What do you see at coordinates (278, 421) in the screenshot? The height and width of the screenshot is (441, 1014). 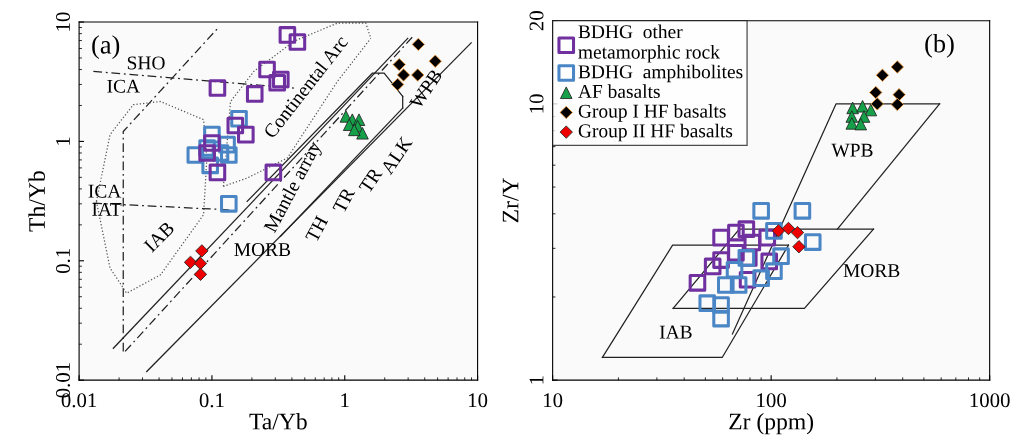 I see `x-axis-title: Ta/Yb` at bounding box center [278, 421].